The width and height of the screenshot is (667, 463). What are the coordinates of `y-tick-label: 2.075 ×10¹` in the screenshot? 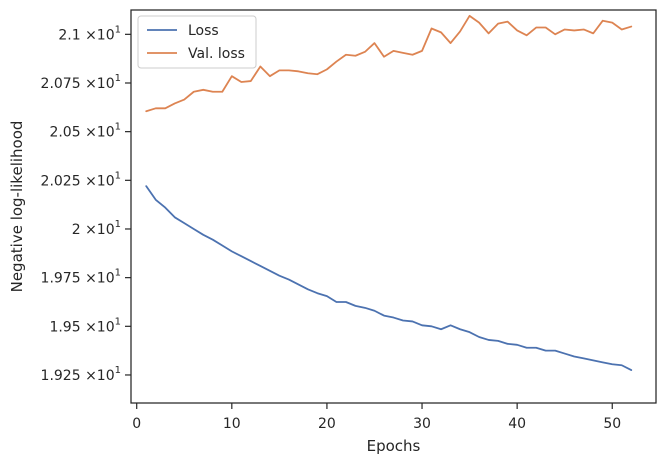 It's located at (81, 82).